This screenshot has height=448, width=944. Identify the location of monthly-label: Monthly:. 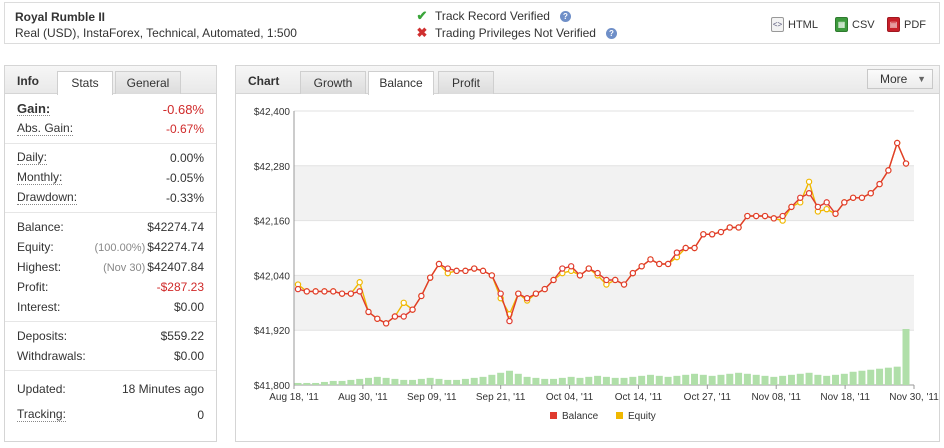
(40, 177).